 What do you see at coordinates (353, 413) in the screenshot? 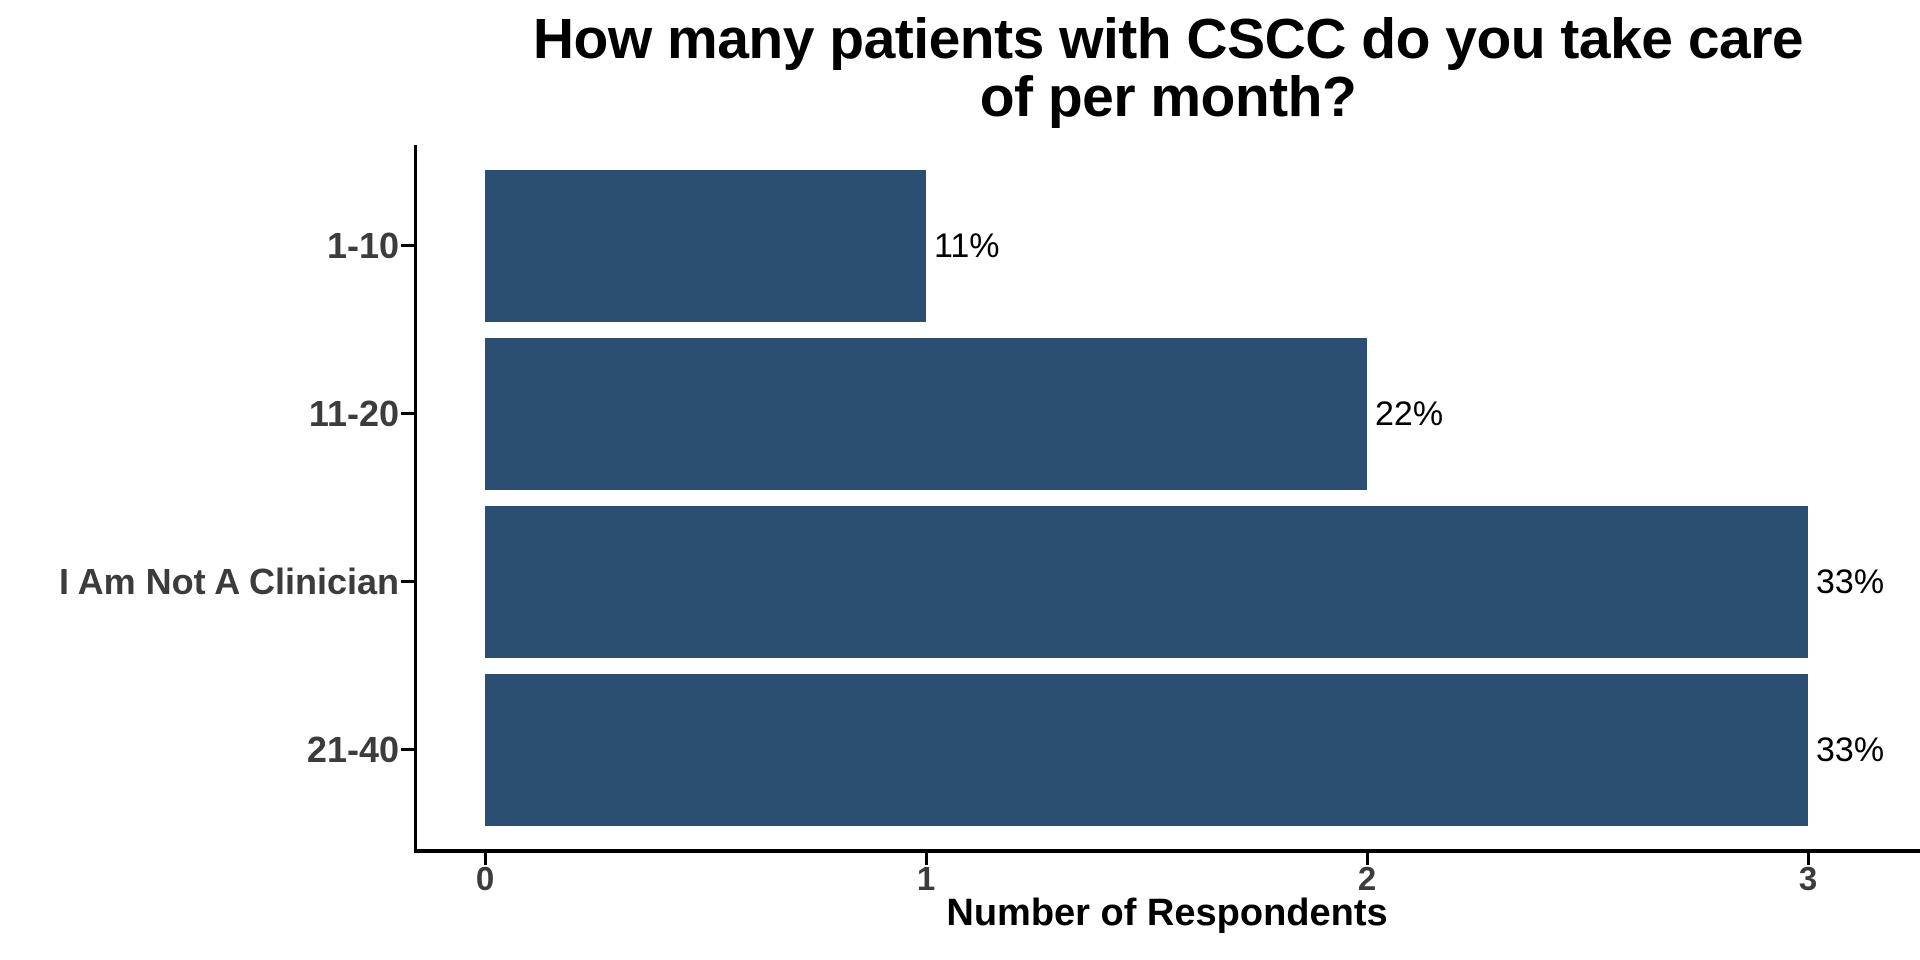
I see `y-axis-label: 11-20` at bounding box center [353, 413].